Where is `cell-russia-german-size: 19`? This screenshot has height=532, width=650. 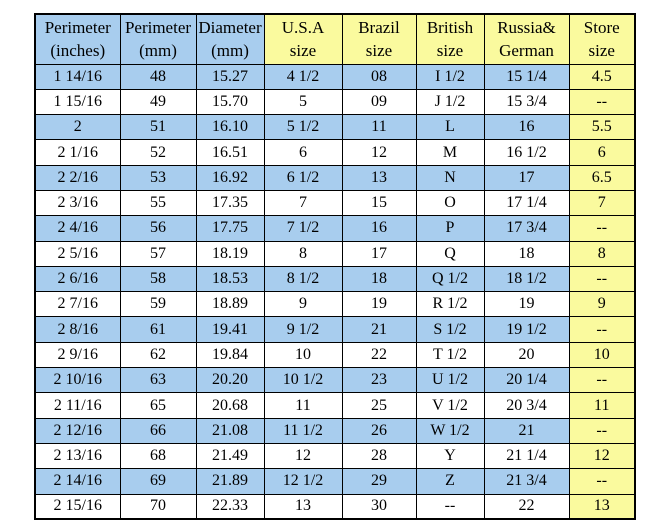 cell-russia-german-size: 19 is located at coordinates (526, 304).